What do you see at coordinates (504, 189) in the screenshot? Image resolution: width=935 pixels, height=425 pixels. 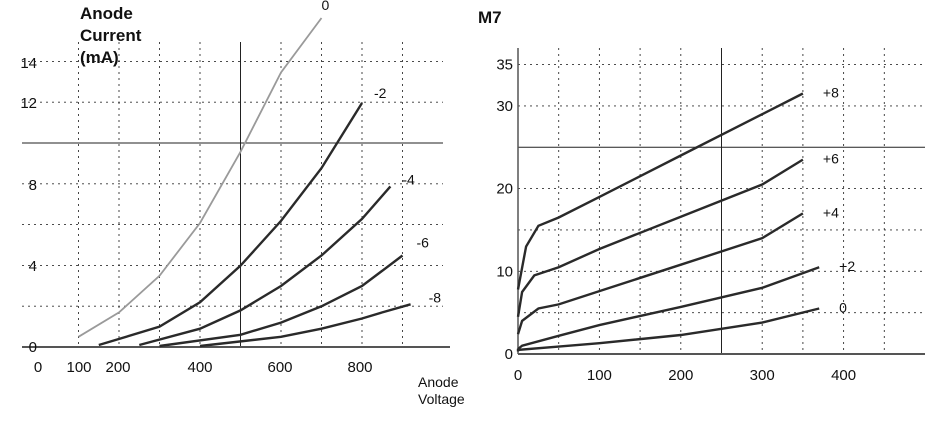 I see `right-y-tick-label: 20` at bounding box center [504, 189].